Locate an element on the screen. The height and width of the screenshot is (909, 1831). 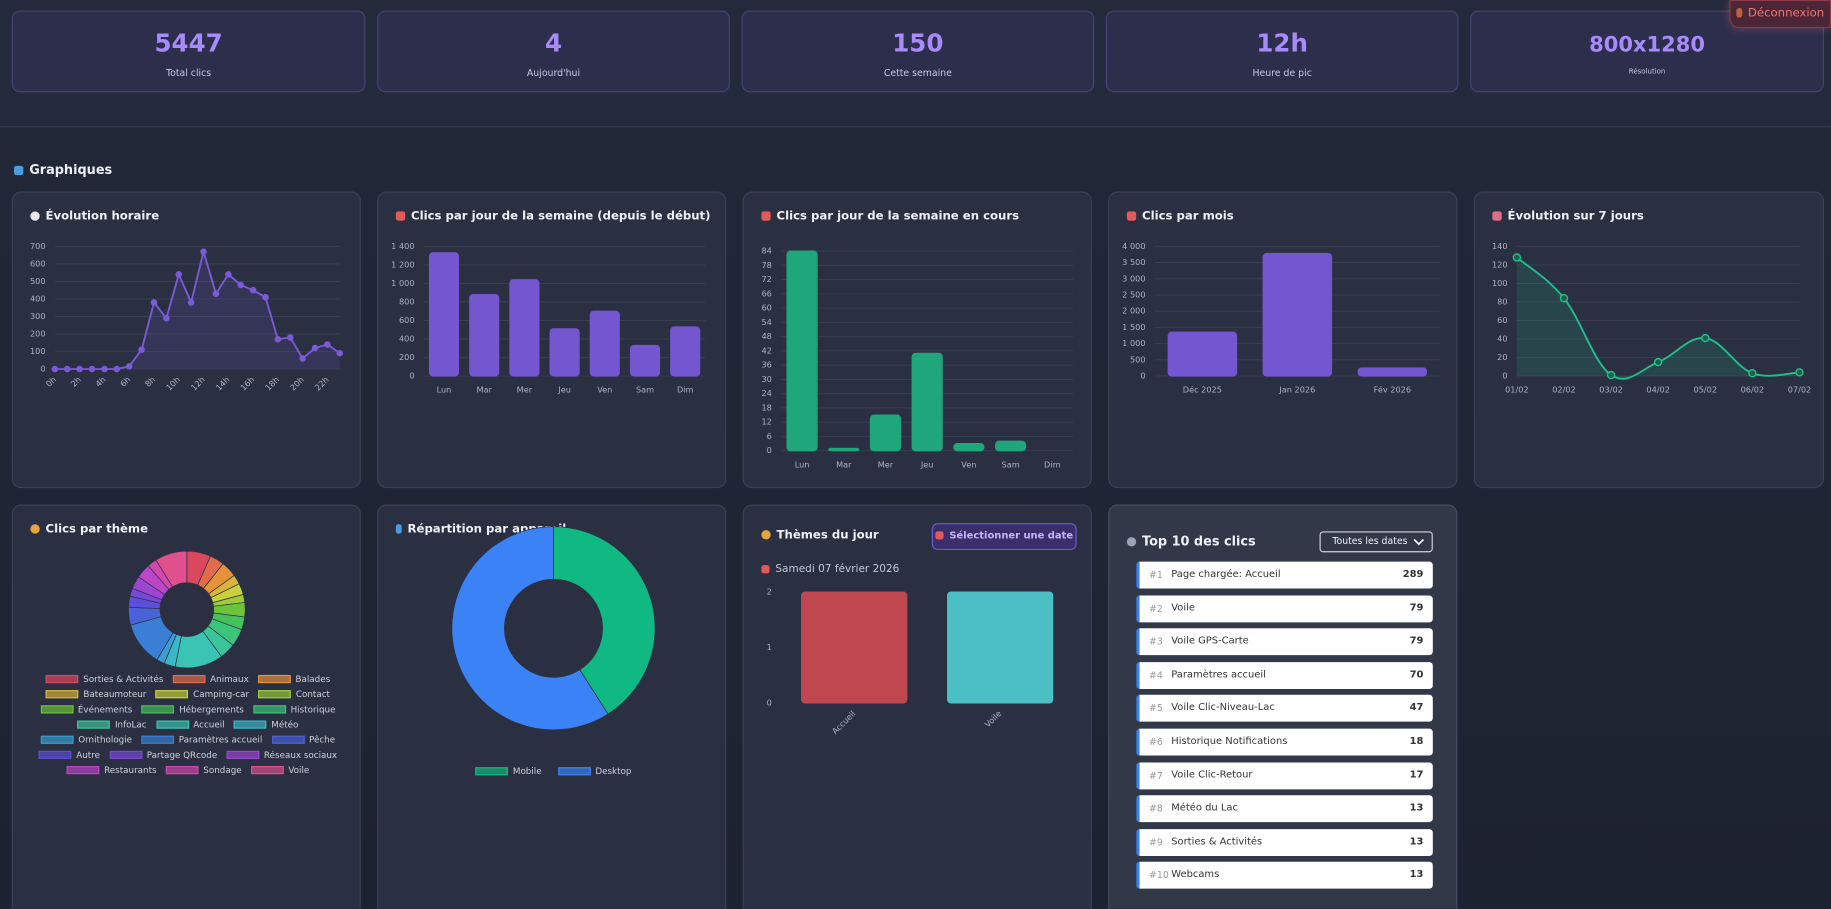
x-tick-label: 16h is located at coordinates (247, 383).